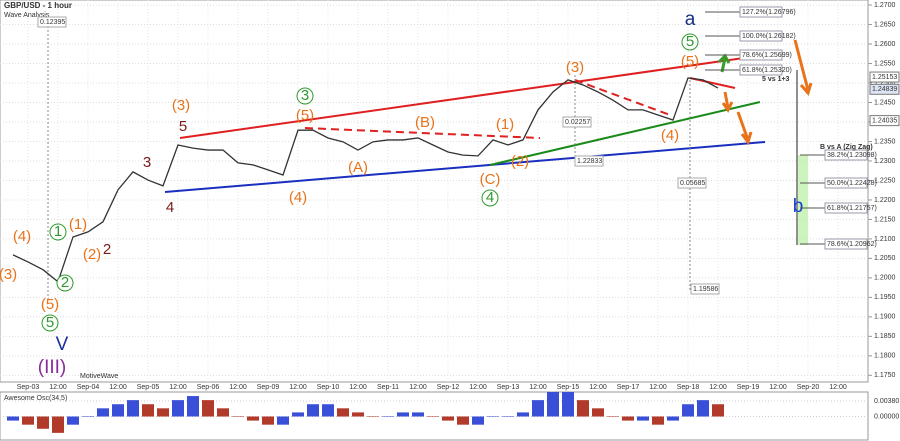 This screenshot has width=900, height=441. What do you see at coordinates (208, 387) in the screenshot?
I see `x-tick-label: Sep-06` at bounding box center [208, 387].